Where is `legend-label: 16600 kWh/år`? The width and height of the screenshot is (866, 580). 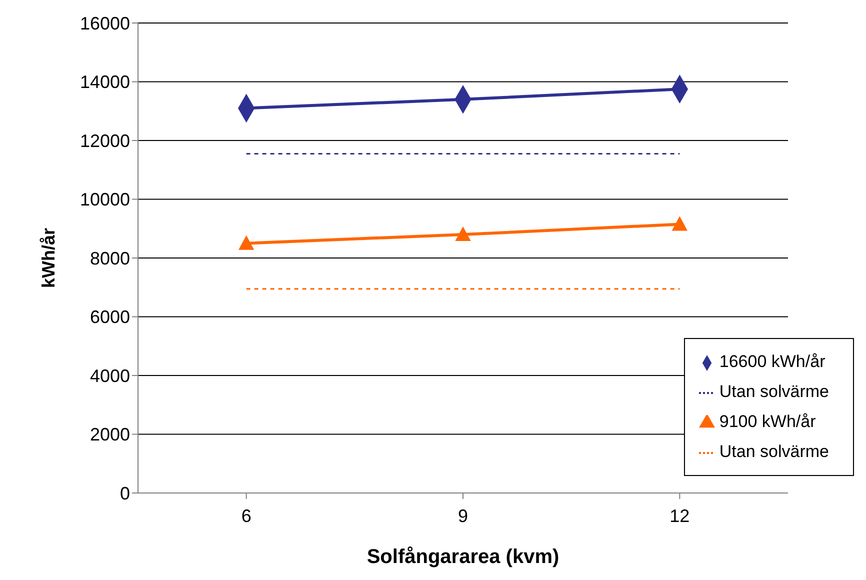 legend-label: 16600 kWh/år is located at coordinates (772, 361).